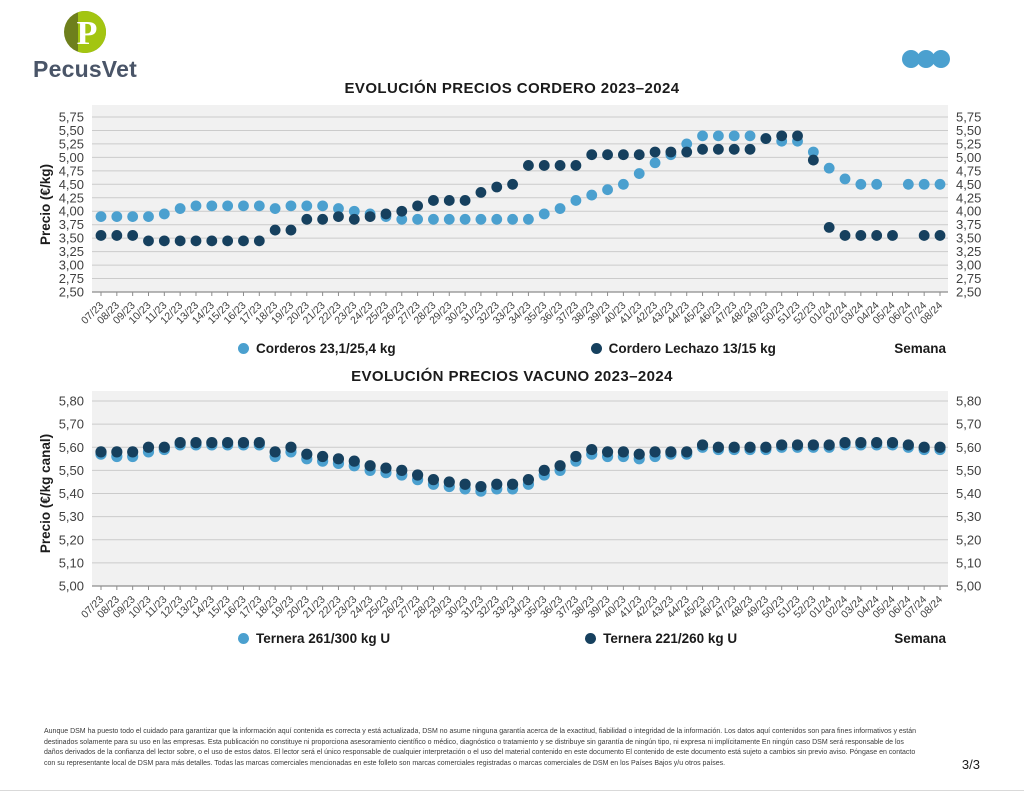  I want to click on pecusvet-logo-icon: P, so click(85, 32).